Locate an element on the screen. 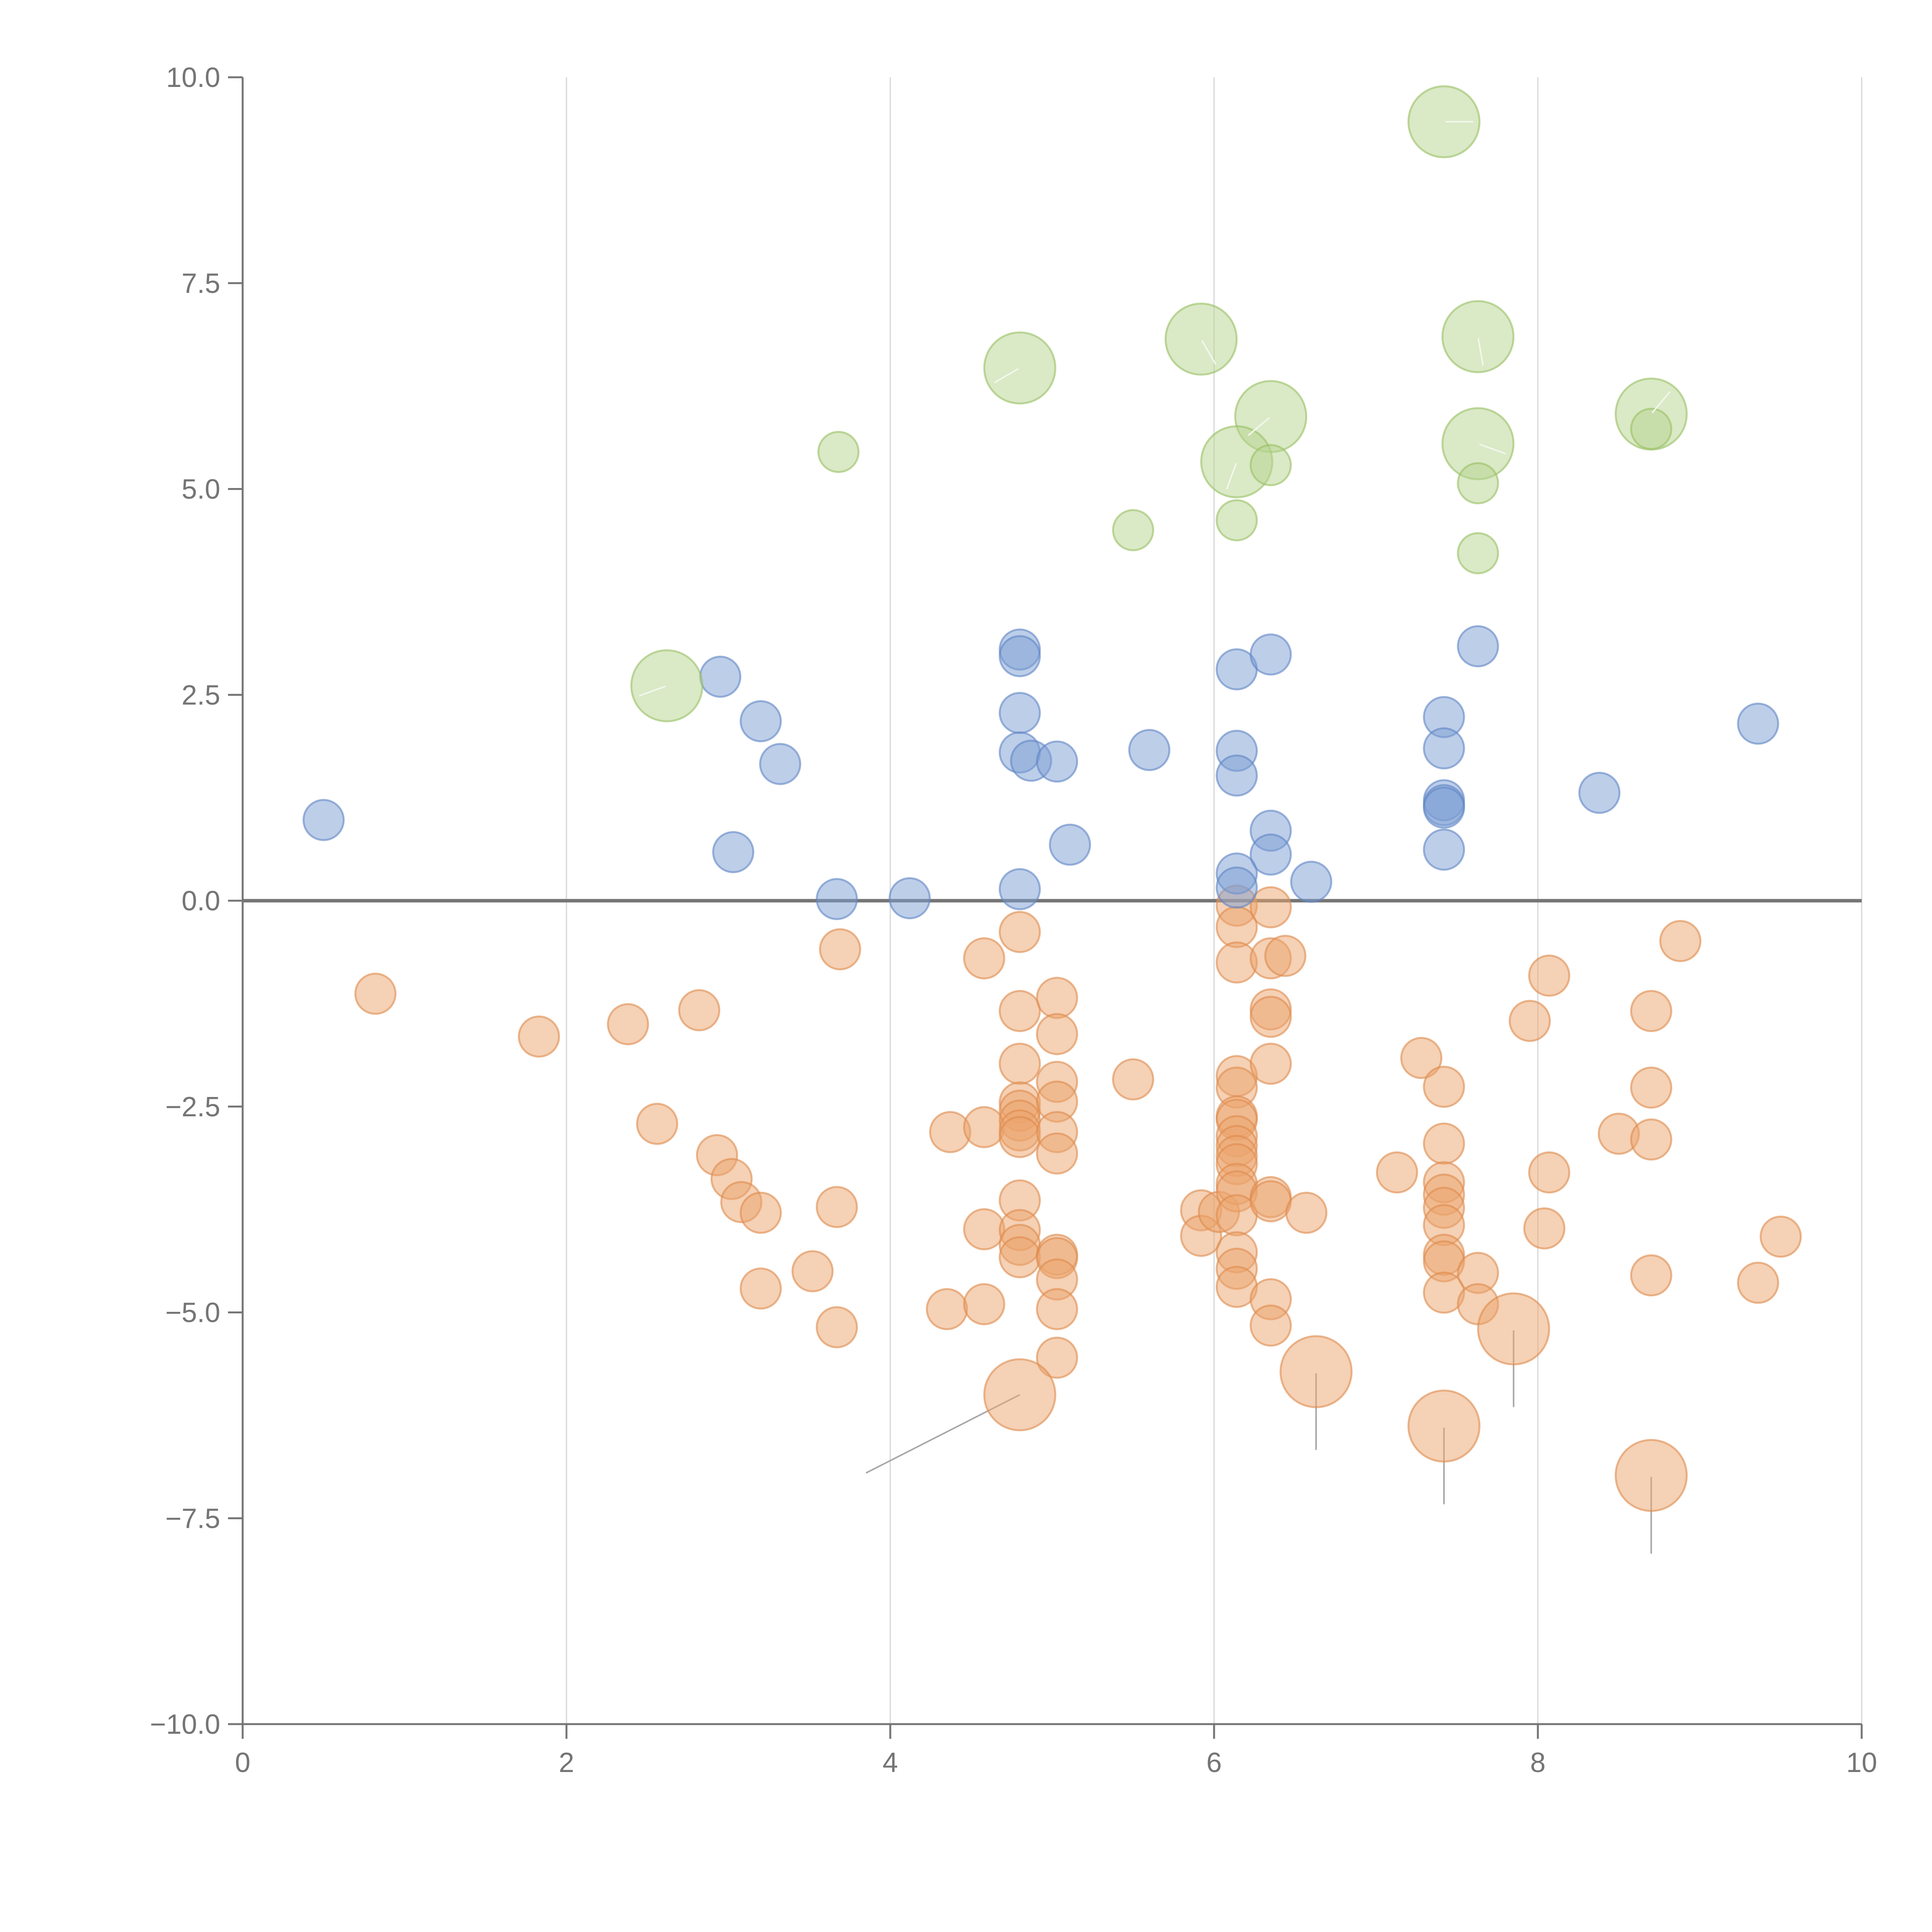  y-tick-label: 2.5 is located at coordinates (201, 695).